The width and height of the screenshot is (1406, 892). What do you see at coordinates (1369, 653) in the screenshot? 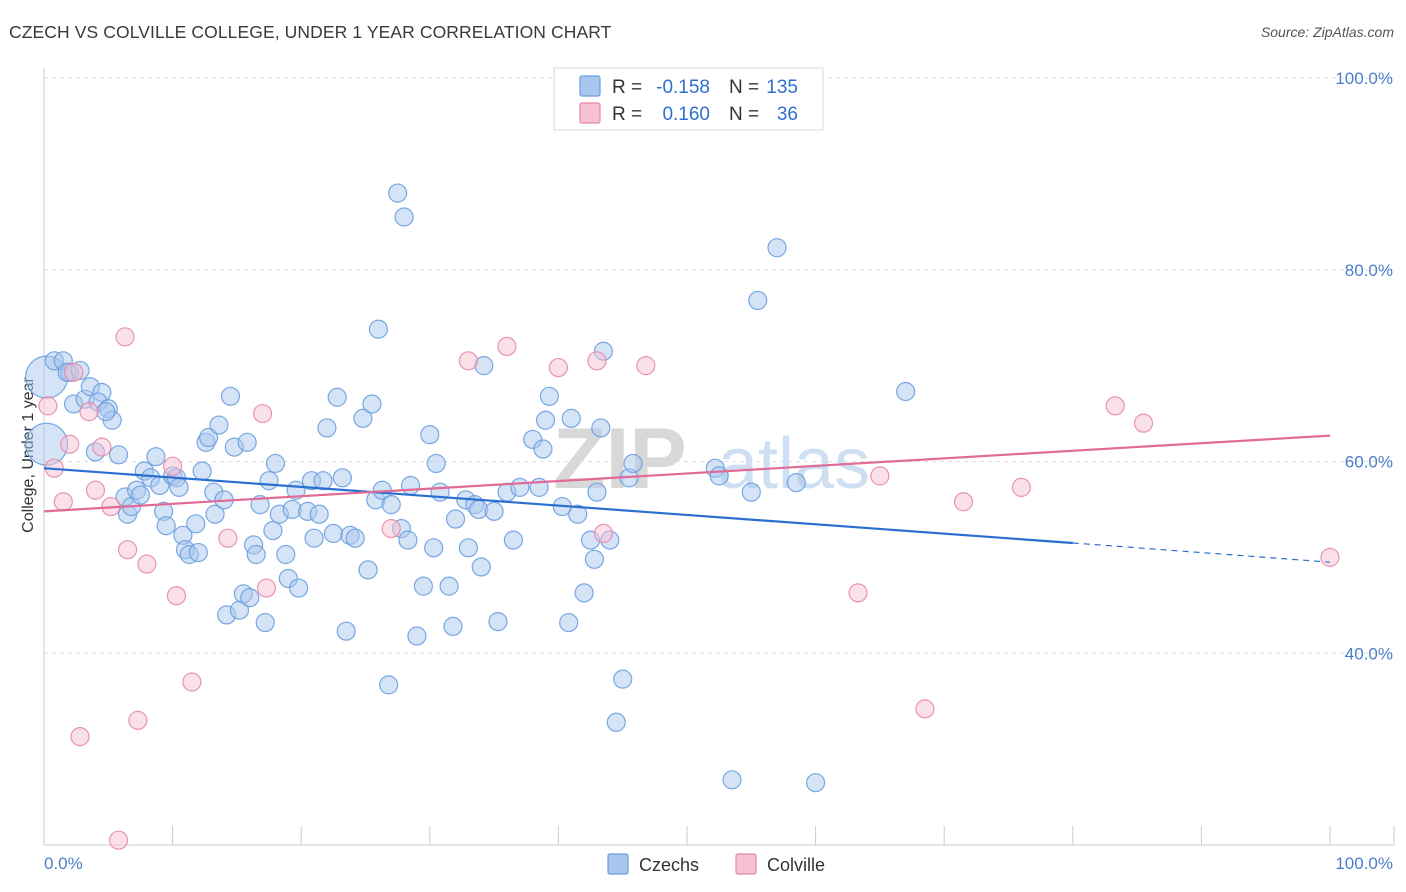
I see `y-tick-label-3: 40.0%` at bounding box center [1369, 653].